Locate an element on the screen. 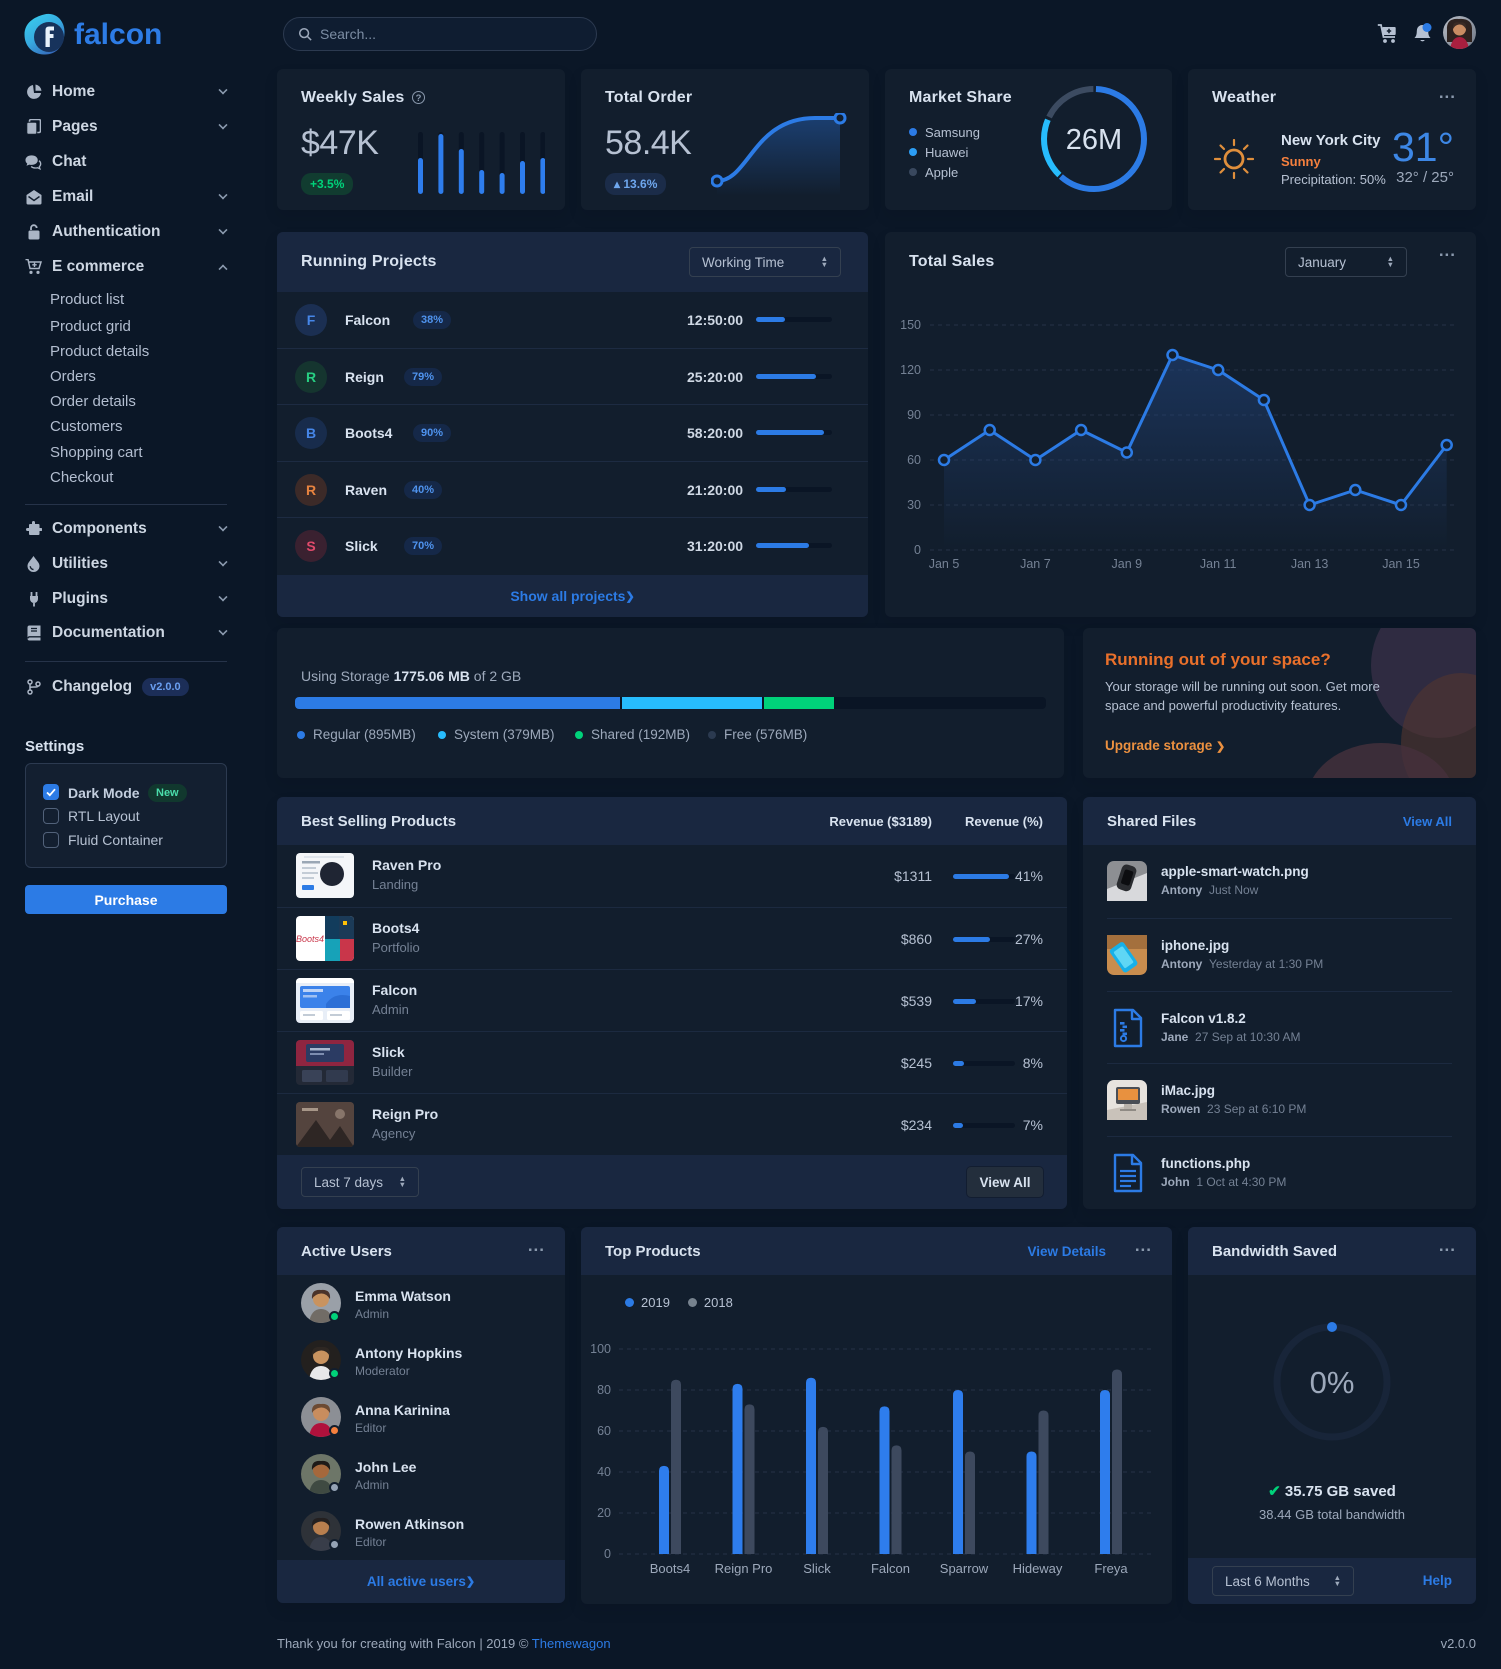 The image size is (1501, 1669). svg-text: Sparrow is located at coordinates (964, 1568).